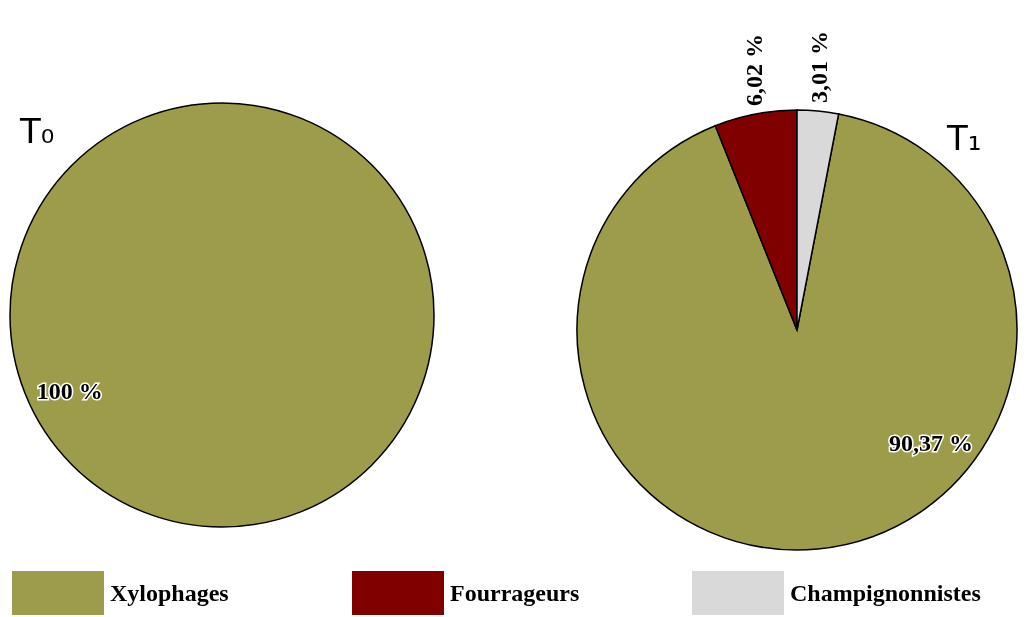 This screenshot has height=617, width=1035. I want to click on data-label: 100 %, so click(69, 390).